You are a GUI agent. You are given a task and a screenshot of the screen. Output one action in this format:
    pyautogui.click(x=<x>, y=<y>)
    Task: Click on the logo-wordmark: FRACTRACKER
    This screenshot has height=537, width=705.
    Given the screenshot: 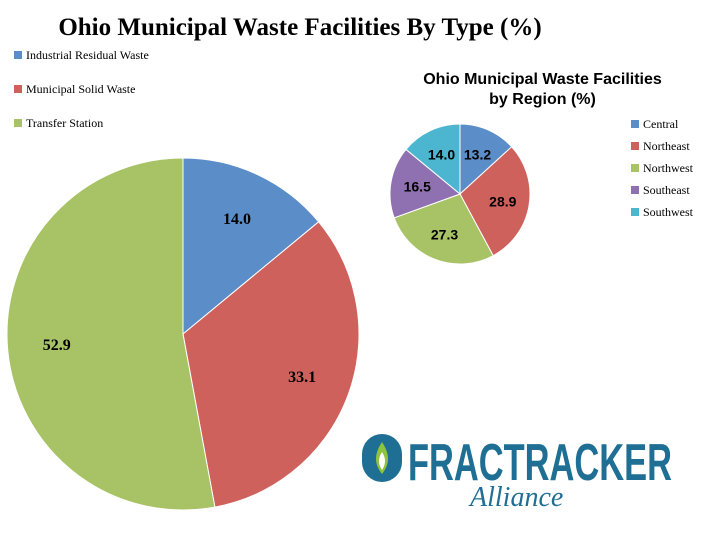 What is the action you would take?
    pyautogui.click(x=540, y=463)
    